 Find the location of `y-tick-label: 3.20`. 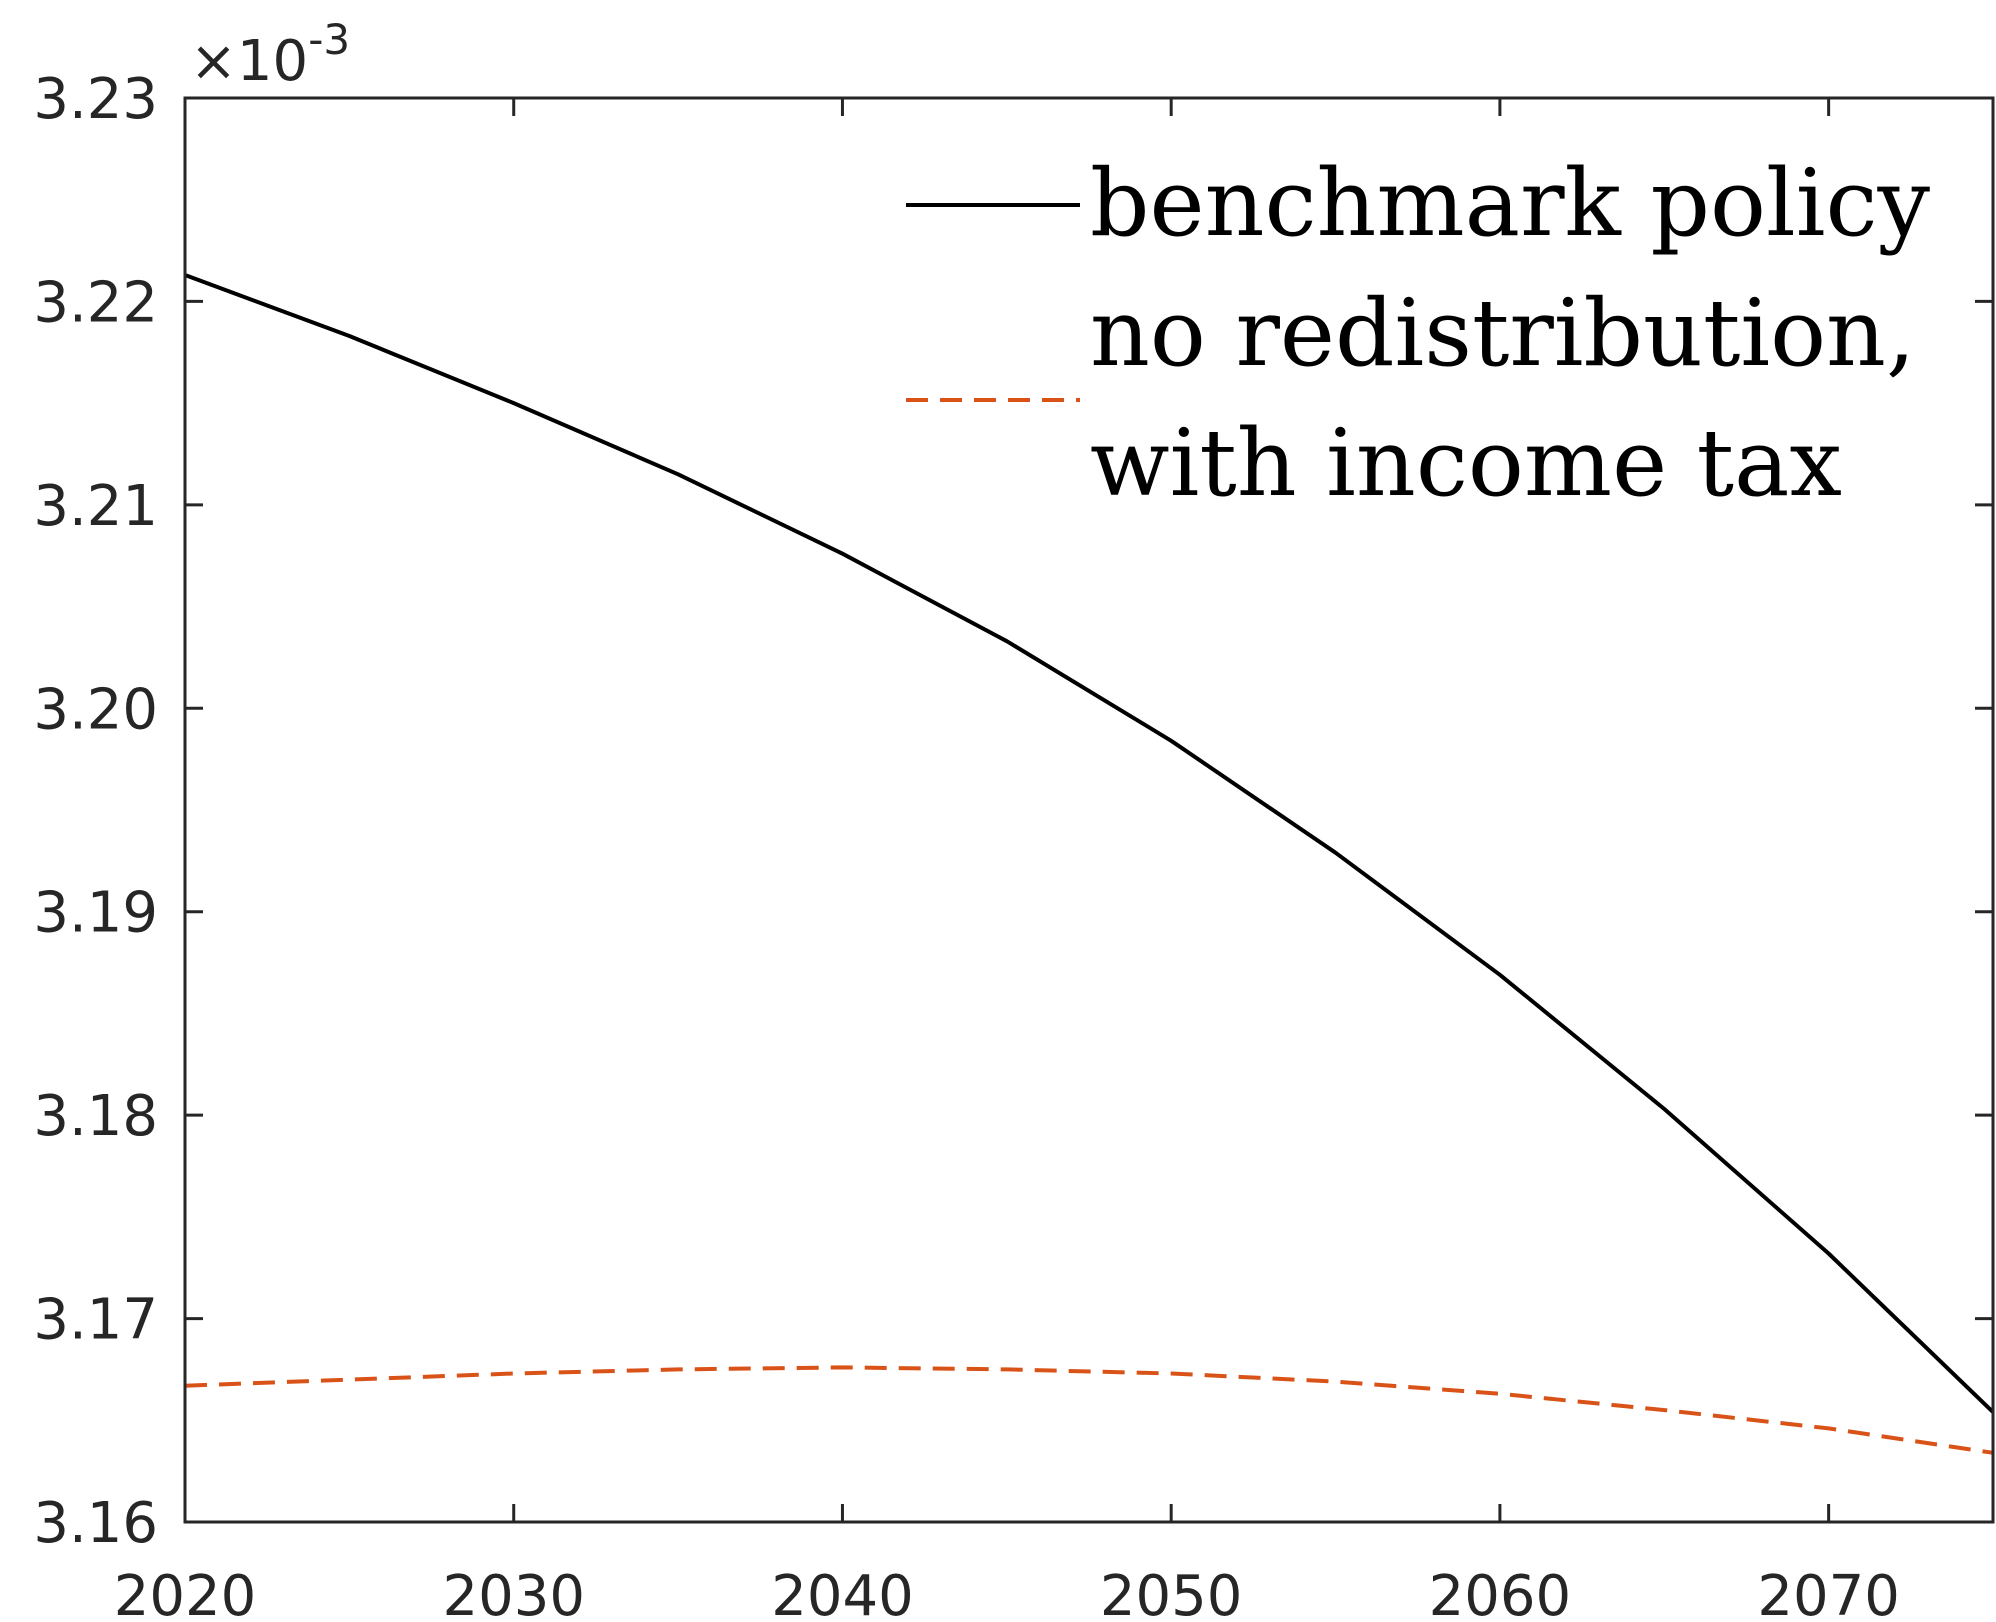

y-tick-label: 3.20 is located at coordinates (95, 709).